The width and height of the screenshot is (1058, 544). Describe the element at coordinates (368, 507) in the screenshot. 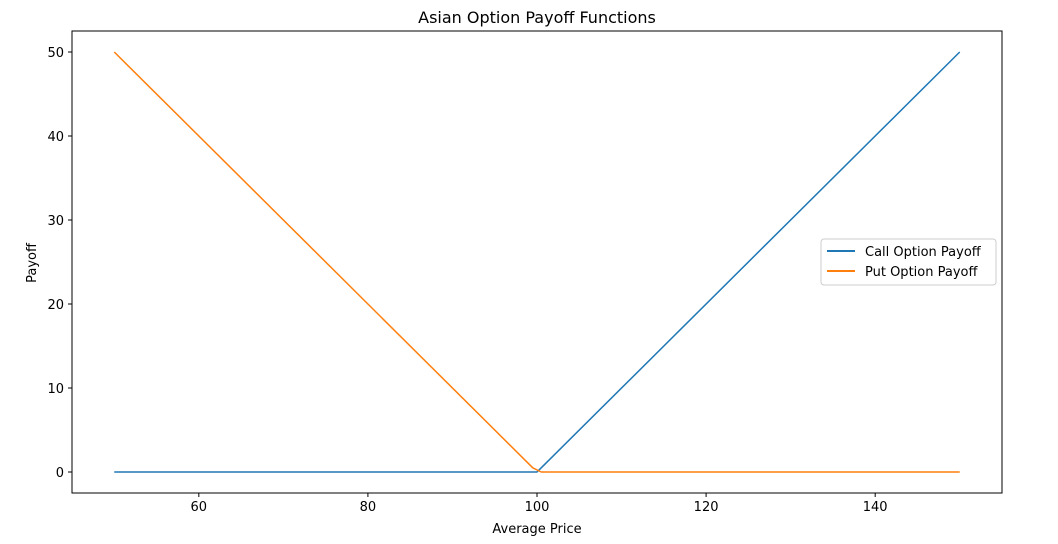

I see `x-tick-label: 80` at that location.